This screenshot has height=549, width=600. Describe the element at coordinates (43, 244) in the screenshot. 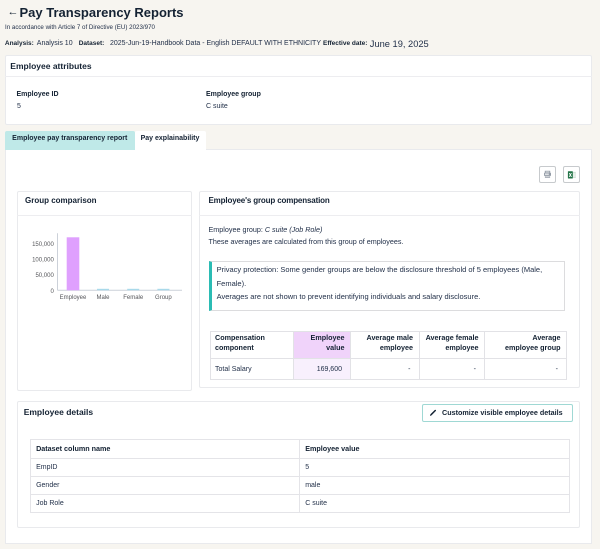

I see `svg-text: 150,000` at that location.